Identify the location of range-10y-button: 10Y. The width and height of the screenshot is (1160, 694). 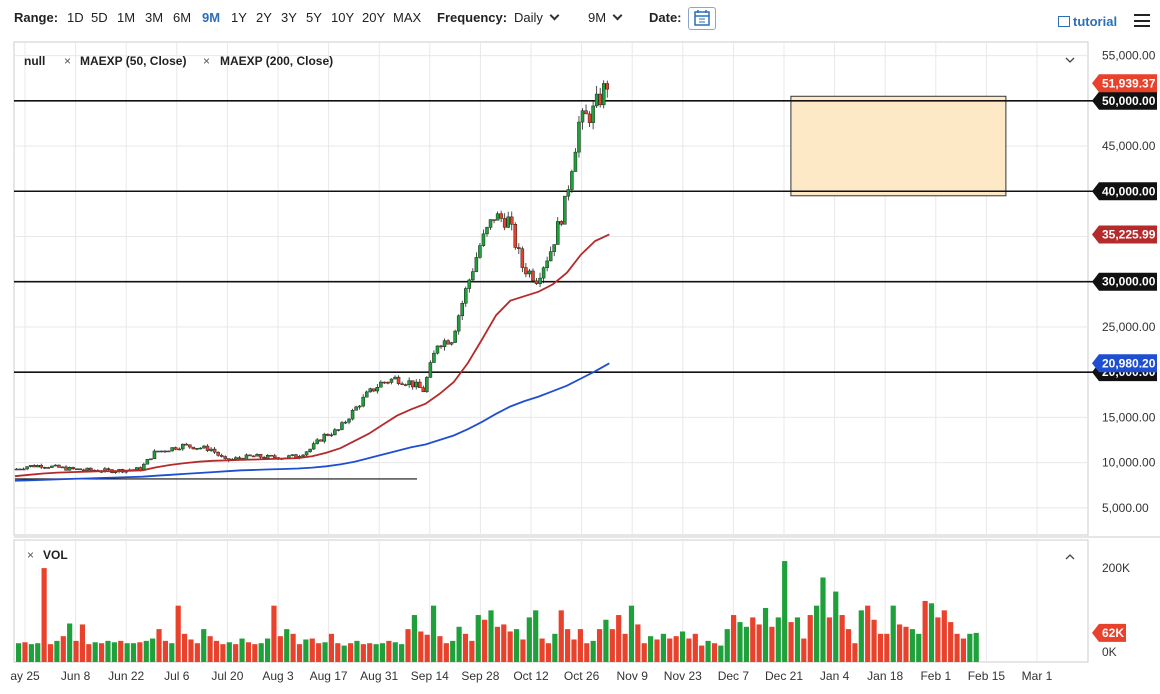
(343, 17).